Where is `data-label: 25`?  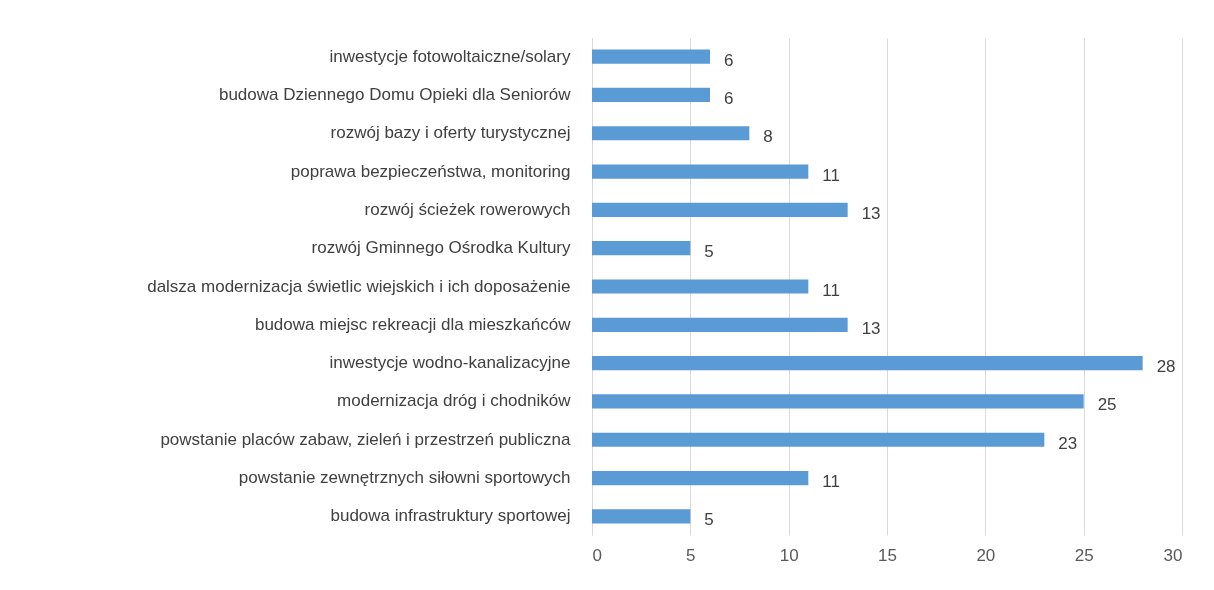
data-label: 25 is located at coordinates (1107, 405).